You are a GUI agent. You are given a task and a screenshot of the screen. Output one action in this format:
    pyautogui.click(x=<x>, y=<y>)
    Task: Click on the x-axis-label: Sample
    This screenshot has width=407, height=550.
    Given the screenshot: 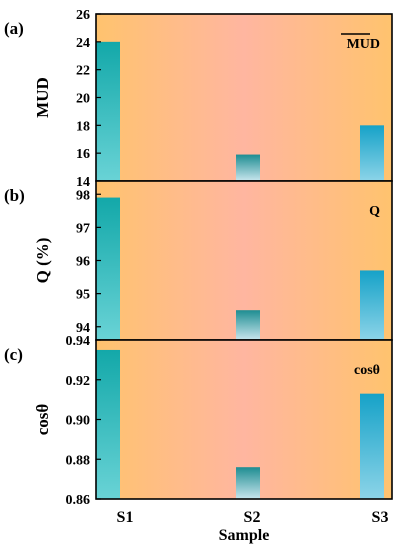 What is the action you would take?
    pyautogui.click(x=244, y=535)
    